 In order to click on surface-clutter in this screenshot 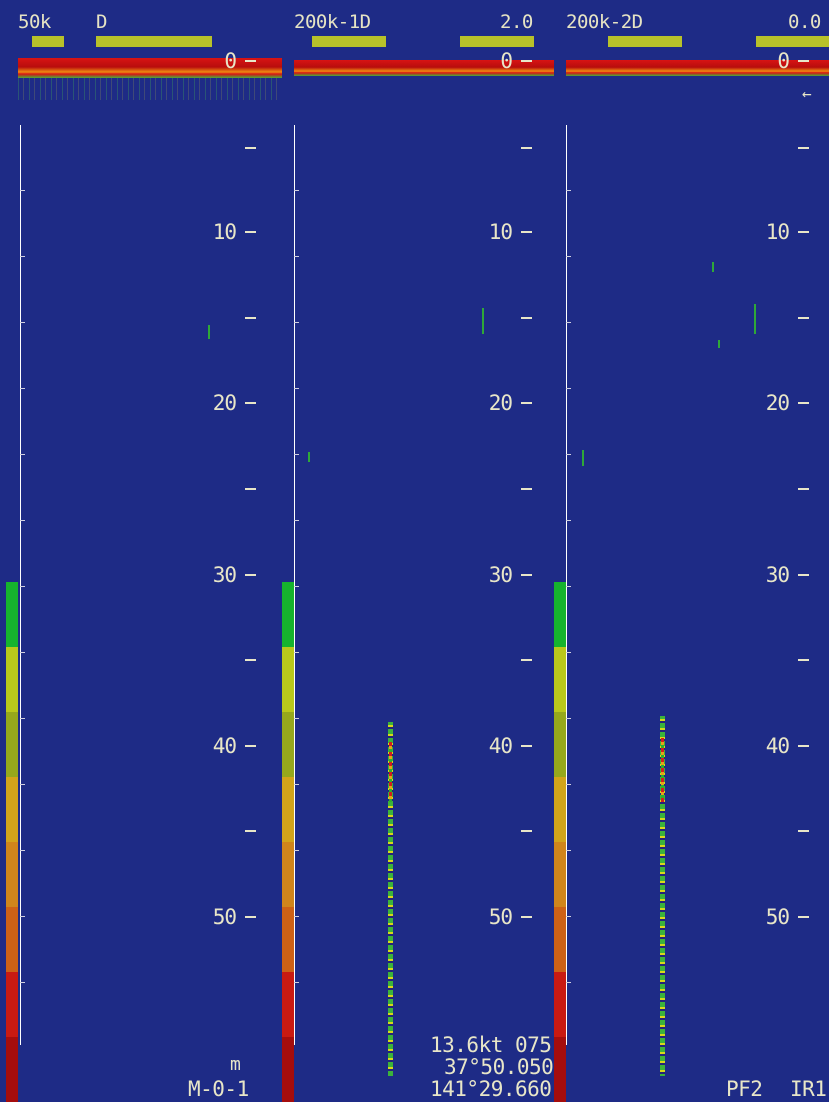, I will do `click(150, 89)`.